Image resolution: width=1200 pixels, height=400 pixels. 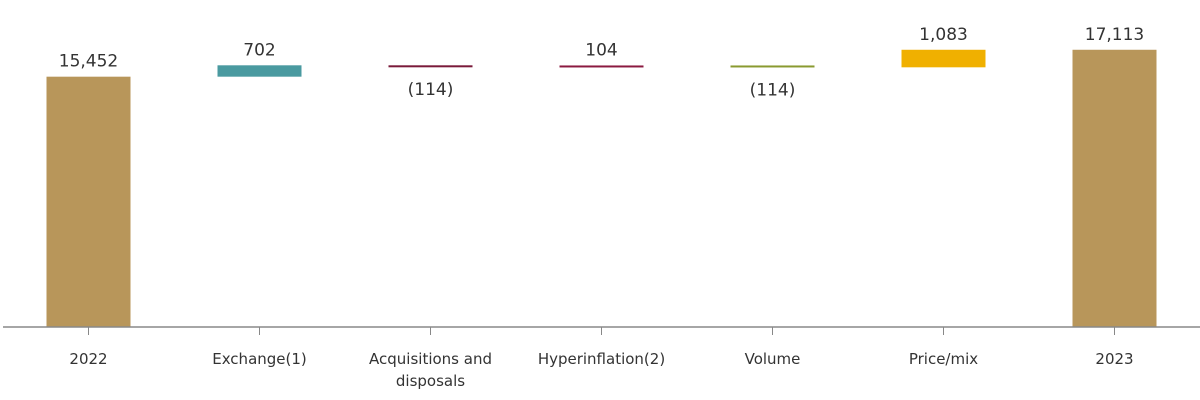 I want to click on x-tick-label: Price/mix, so click(x=943, y=359).